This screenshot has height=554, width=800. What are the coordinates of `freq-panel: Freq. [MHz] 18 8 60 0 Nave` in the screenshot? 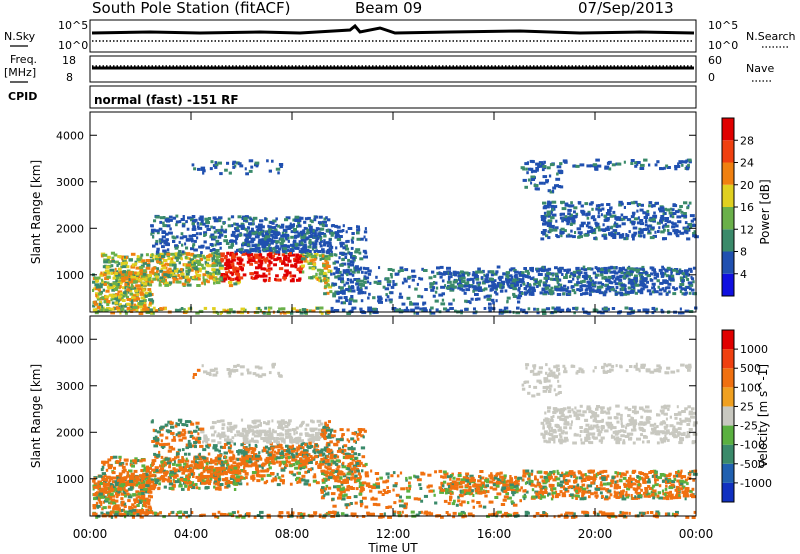 It's located at (389, 68).